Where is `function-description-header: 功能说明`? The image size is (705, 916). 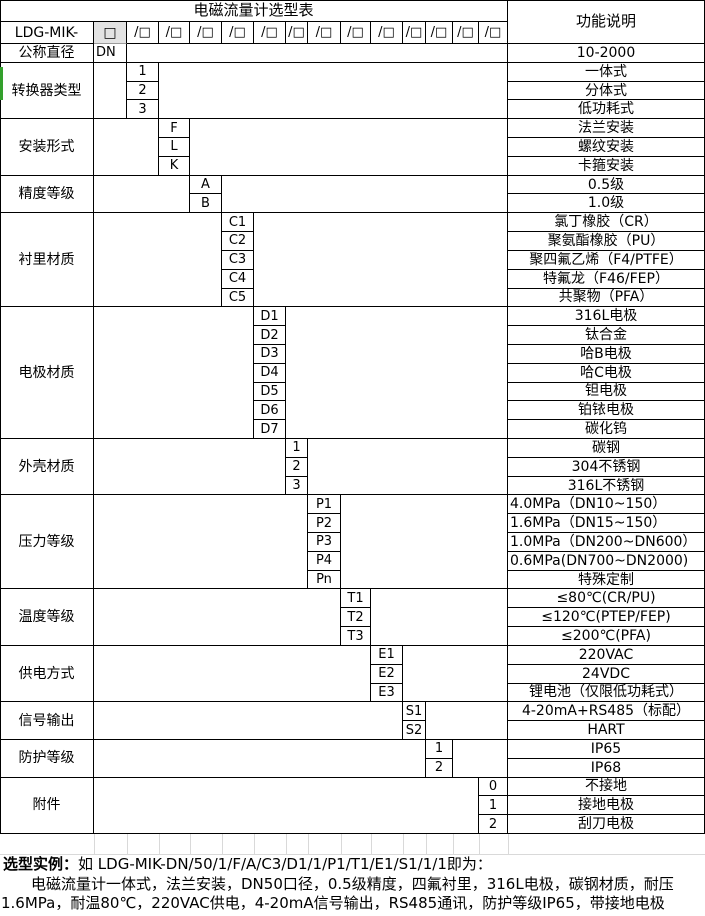
function-description-header: 功能说明 is located at coordinates (606, 22).